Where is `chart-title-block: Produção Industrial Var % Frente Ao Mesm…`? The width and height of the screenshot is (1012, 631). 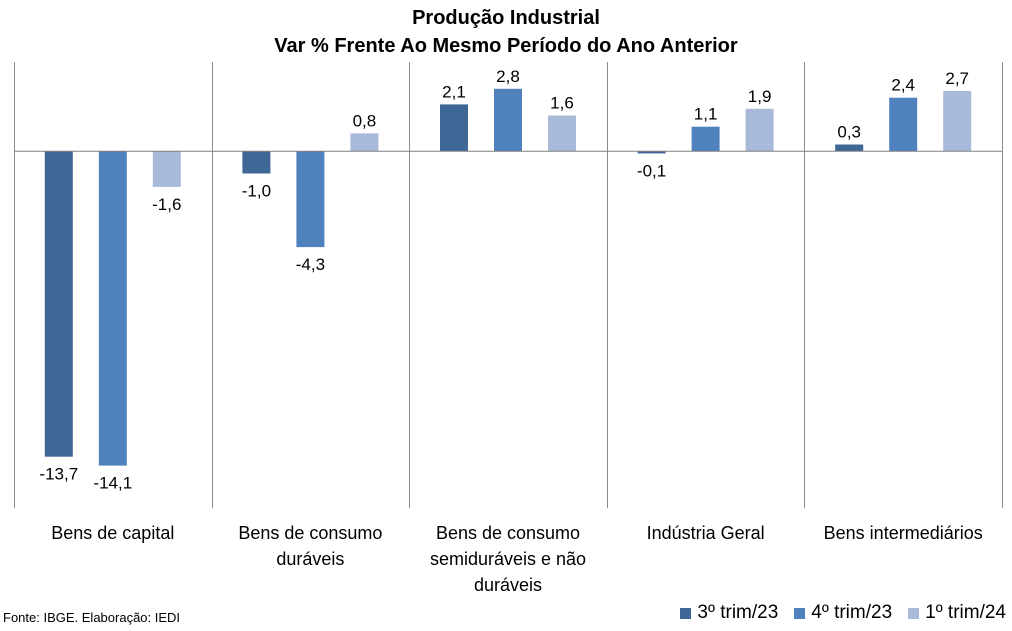
chart-title-block: Produção Industrial Var % Frente Ao Mesm… is located at coordinates (506, 32).